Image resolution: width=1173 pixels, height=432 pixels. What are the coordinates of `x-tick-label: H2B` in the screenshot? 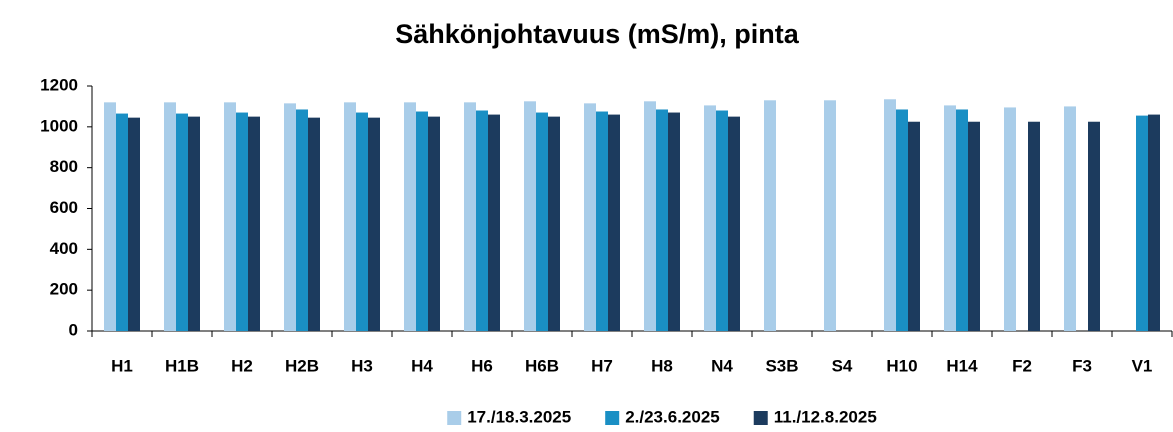 It's located at (302, 365).